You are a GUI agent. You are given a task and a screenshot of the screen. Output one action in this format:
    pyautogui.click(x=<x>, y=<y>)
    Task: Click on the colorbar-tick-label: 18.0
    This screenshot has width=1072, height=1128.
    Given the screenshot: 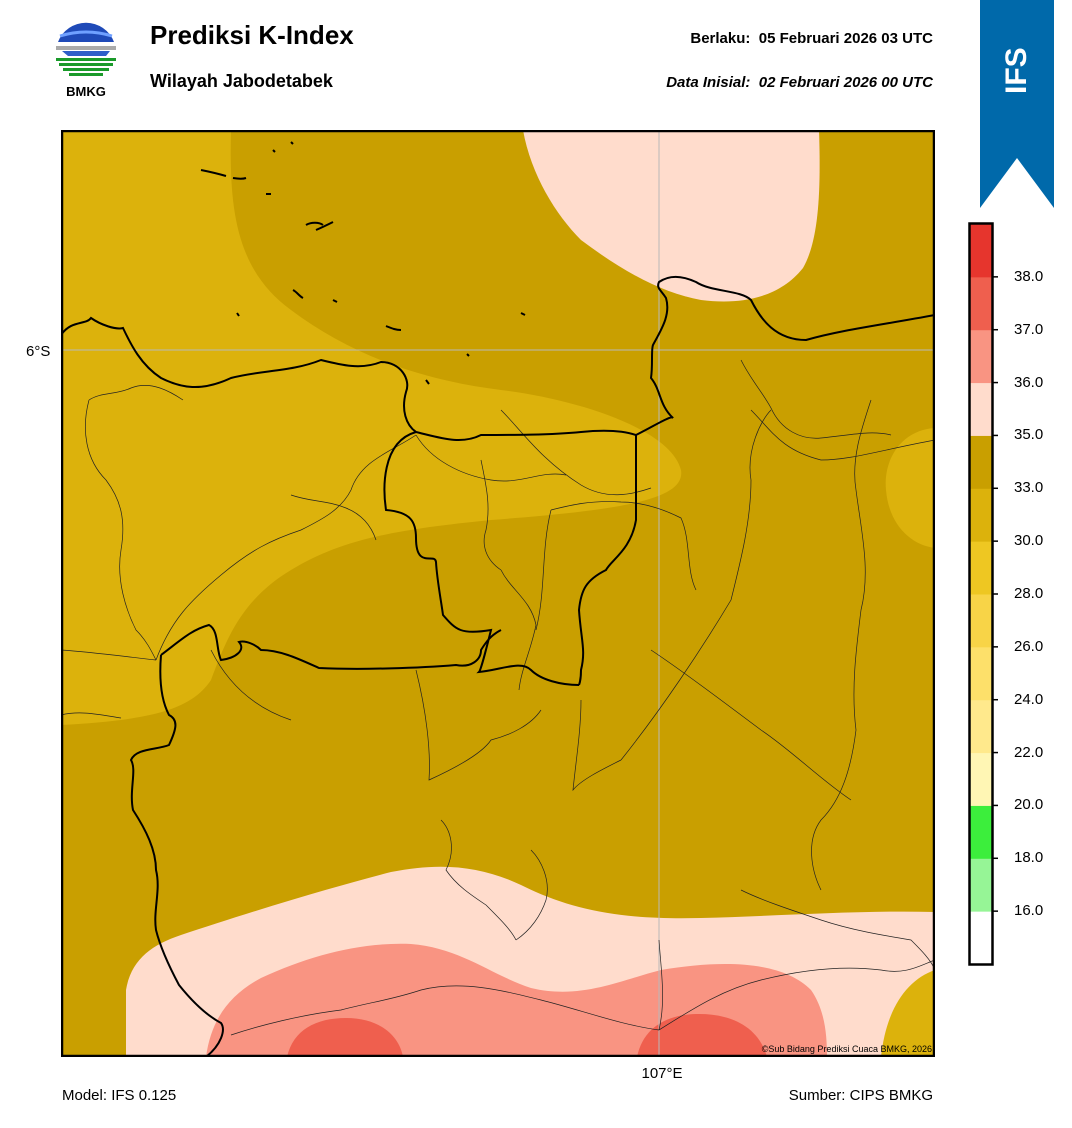 What is the action you would take?
    pyautogui.click(x=1029, y=858)
    